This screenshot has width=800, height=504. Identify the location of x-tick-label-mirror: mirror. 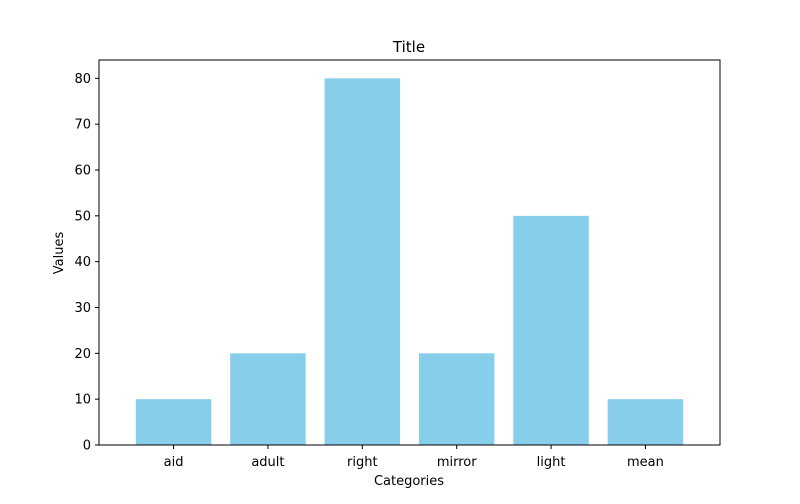
(457, 462).